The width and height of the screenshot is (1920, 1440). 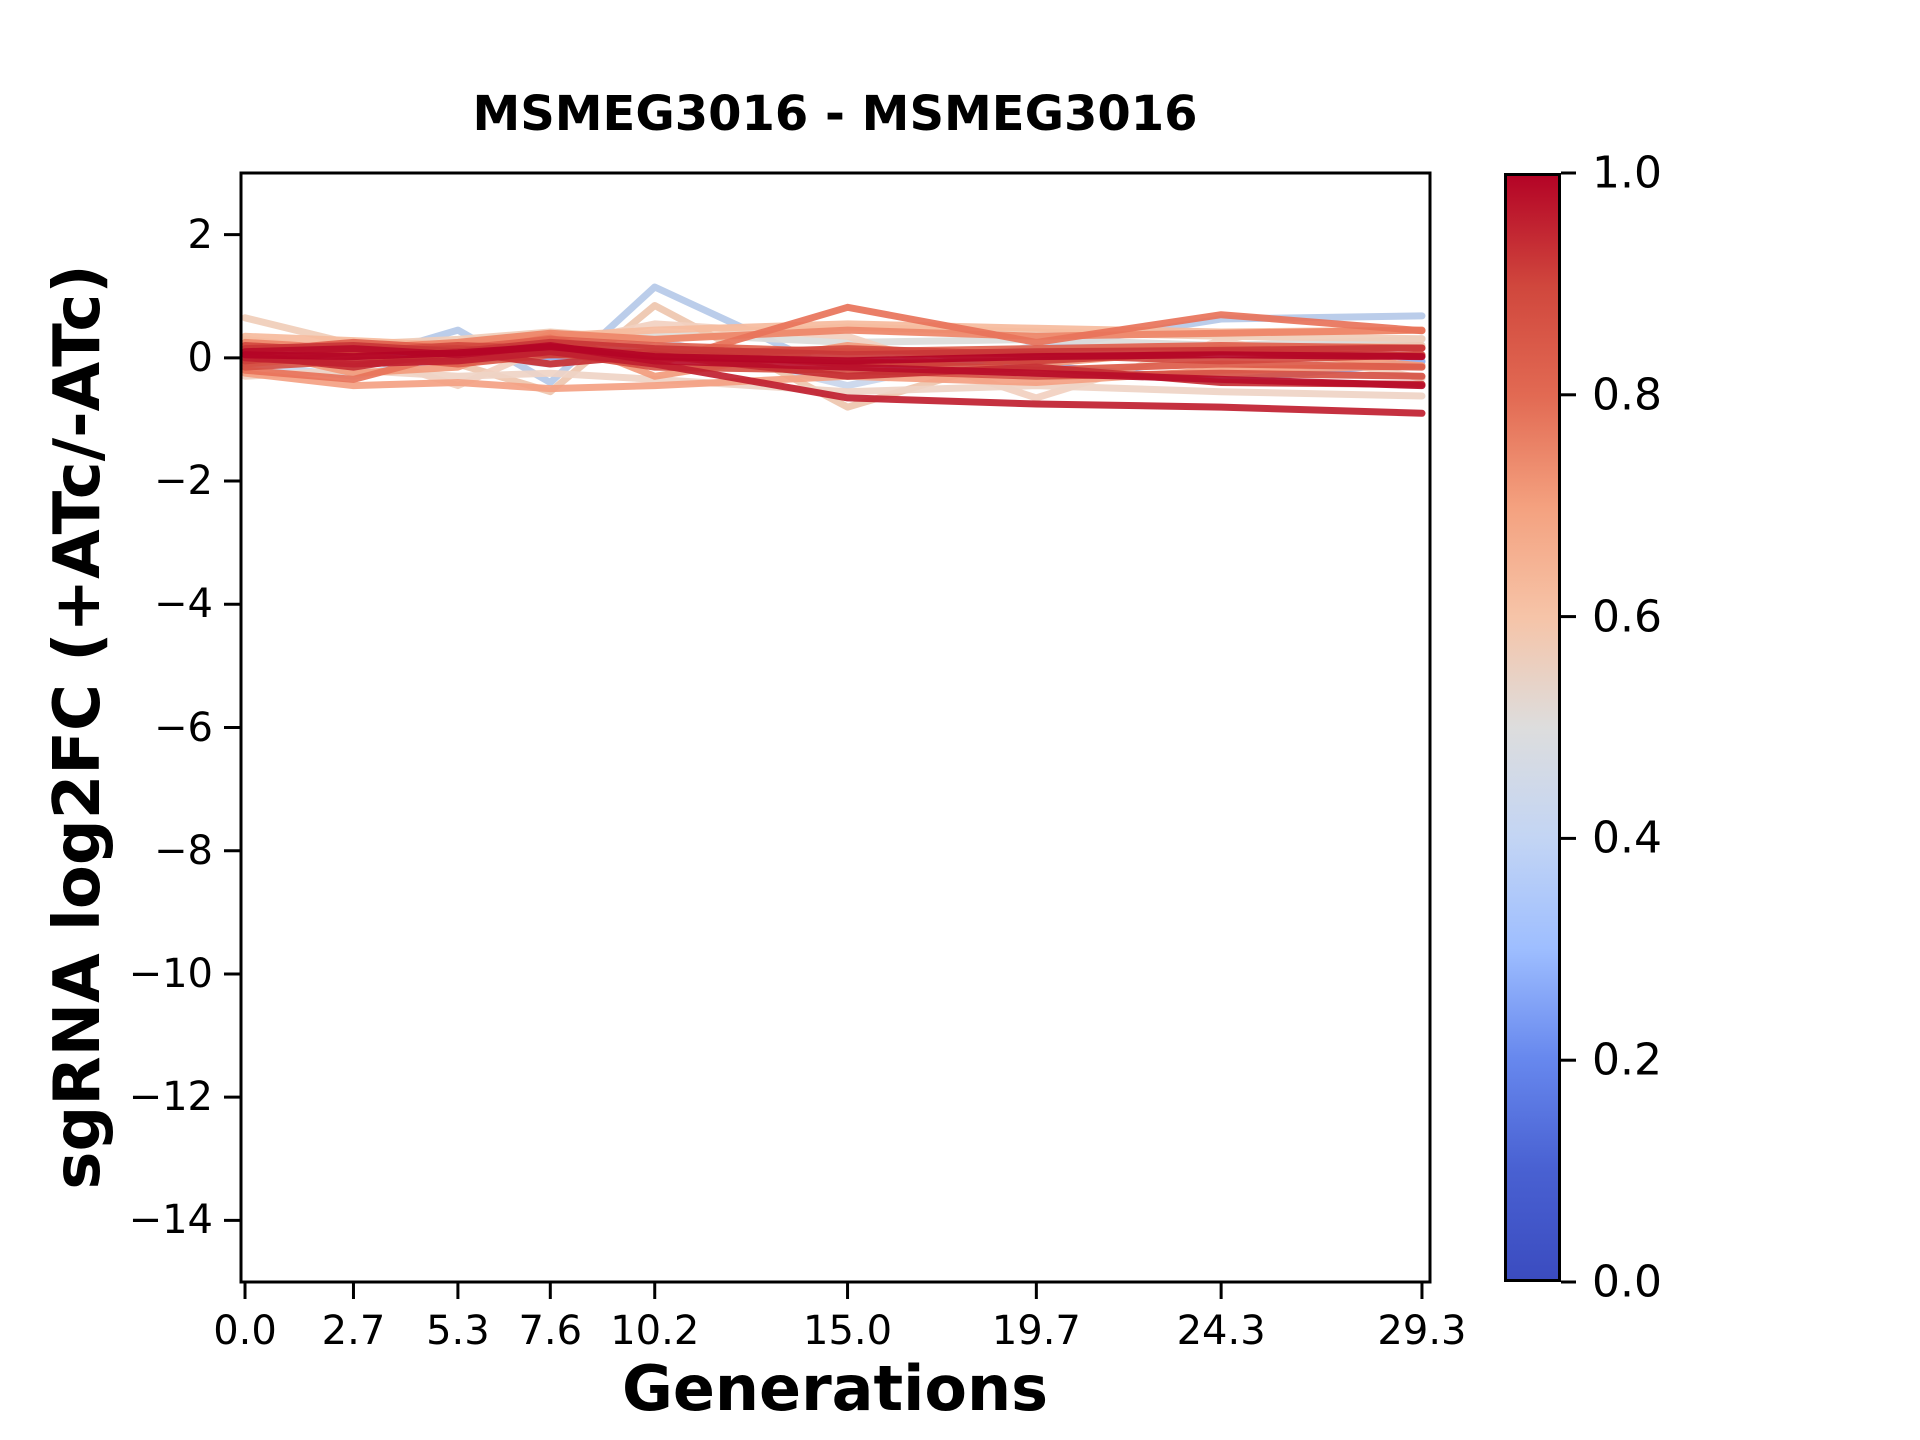 What do you see at coordinates (1532, 727) in the screenshot?
I see `colorbar` at bounding box center [1532, 727].